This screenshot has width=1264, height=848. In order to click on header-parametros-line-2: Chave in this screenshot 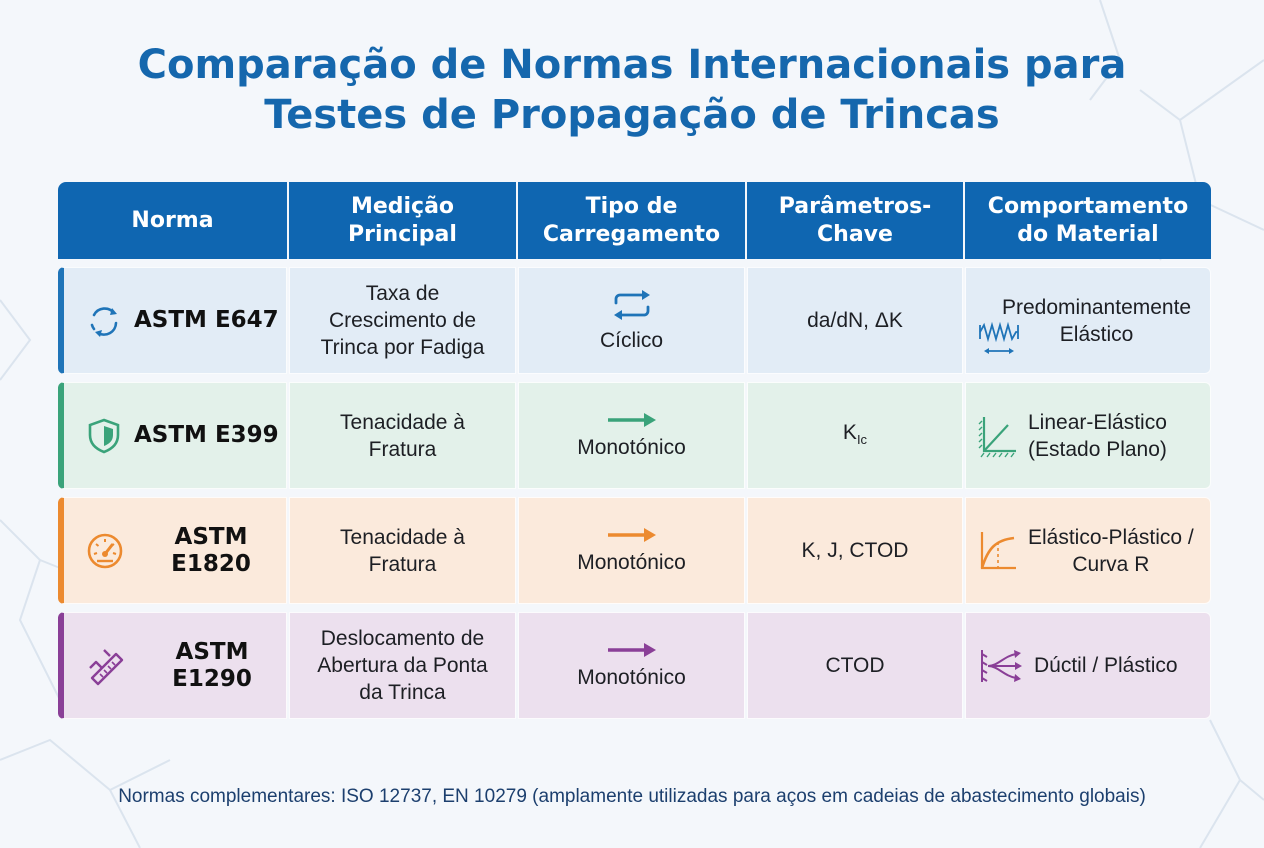, I will do `click(855, 234)`.